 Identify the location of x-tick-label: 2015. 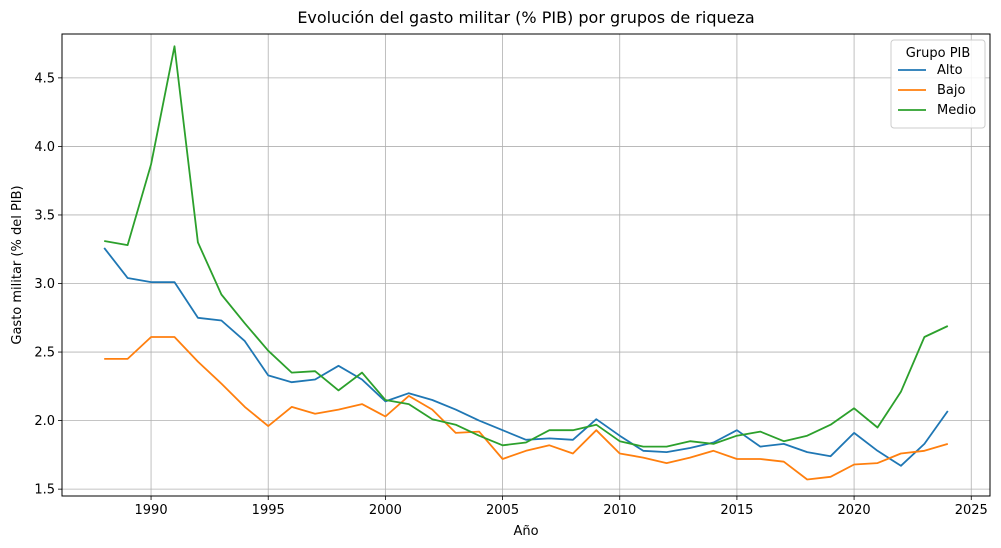
(736, 510).